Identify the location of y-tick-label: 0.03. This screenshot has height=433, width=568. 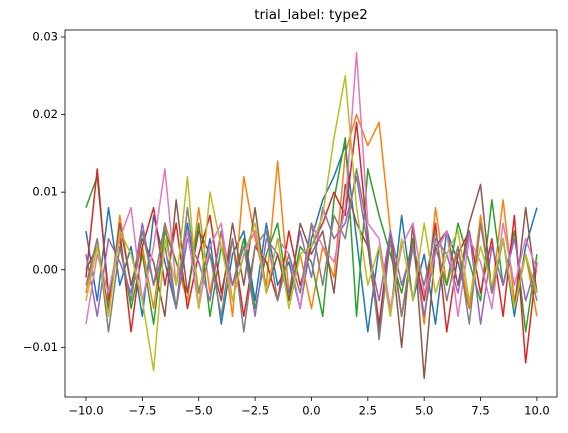
(45, 36).